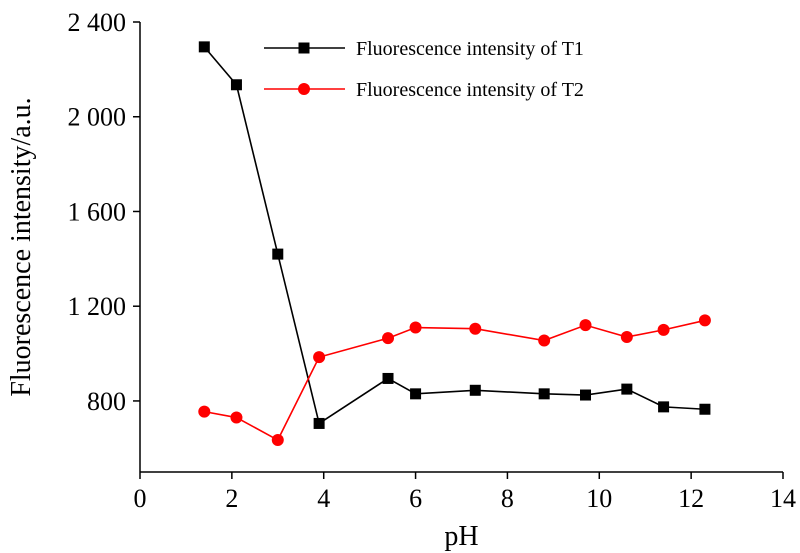 The height and width of the screenshot is (553, 800). What do you see at coordinates (507, 498) in the screenshot?
I see `x-tick-label: 8` at bounding box center [507, 498].